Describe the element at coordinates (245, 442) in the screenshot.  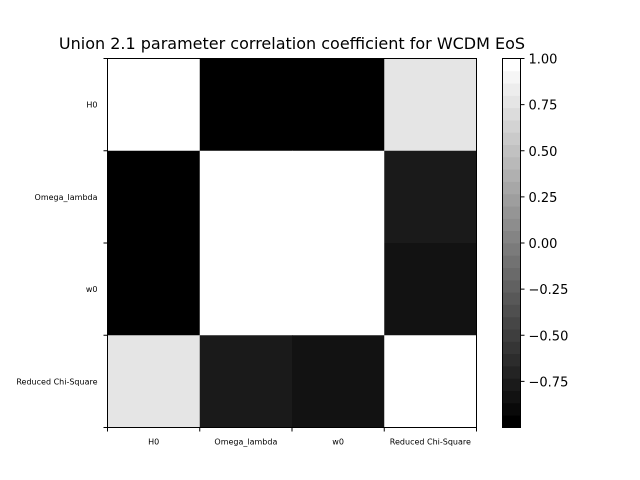
I see `x-tick-label: Omega_lambda` at that location.